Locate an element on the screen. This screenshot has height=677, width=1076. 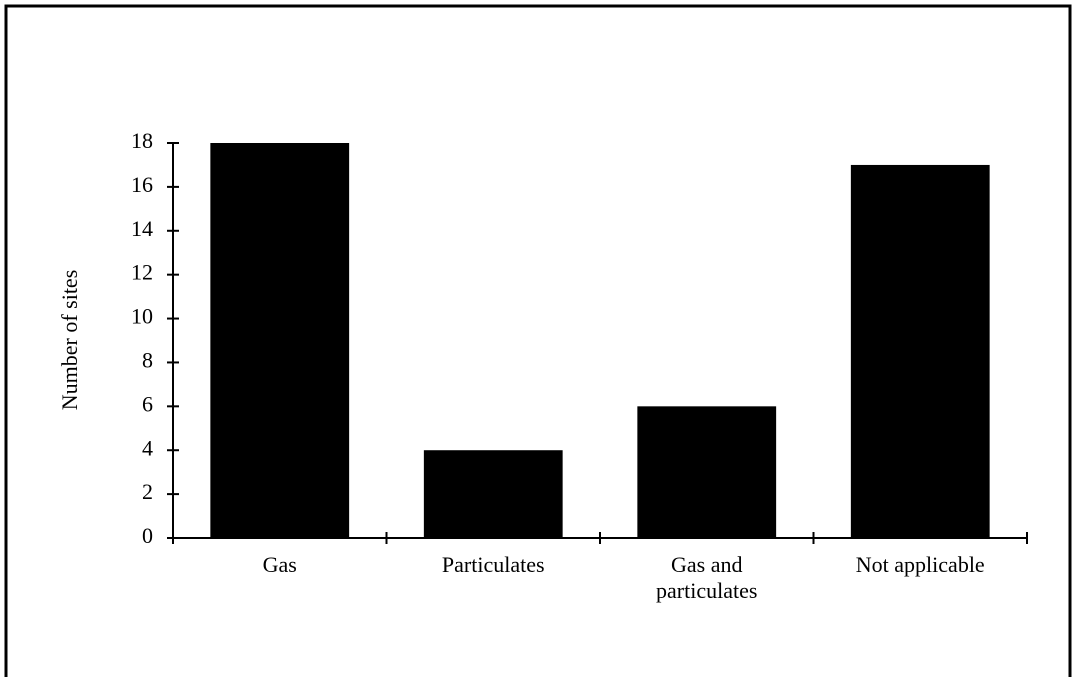
y-tick-label: 16 is located at coordinates (142, 184).